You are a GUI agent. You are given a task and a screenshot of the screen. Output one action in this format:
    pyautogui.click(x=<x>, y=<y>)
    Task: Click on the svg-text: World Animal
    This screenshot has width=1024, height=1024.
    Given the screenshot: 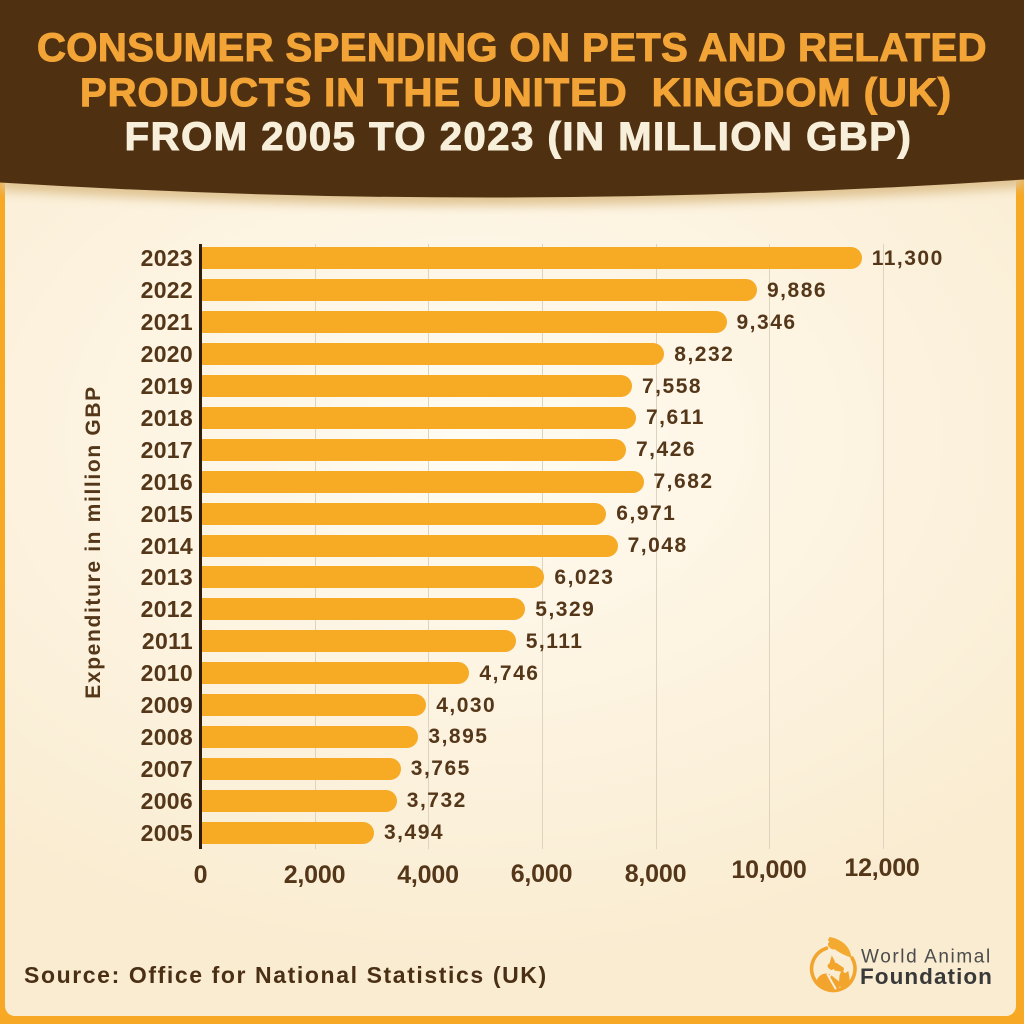 What is the action you would take?
    pyautogui.click(x=926, y=957)
    